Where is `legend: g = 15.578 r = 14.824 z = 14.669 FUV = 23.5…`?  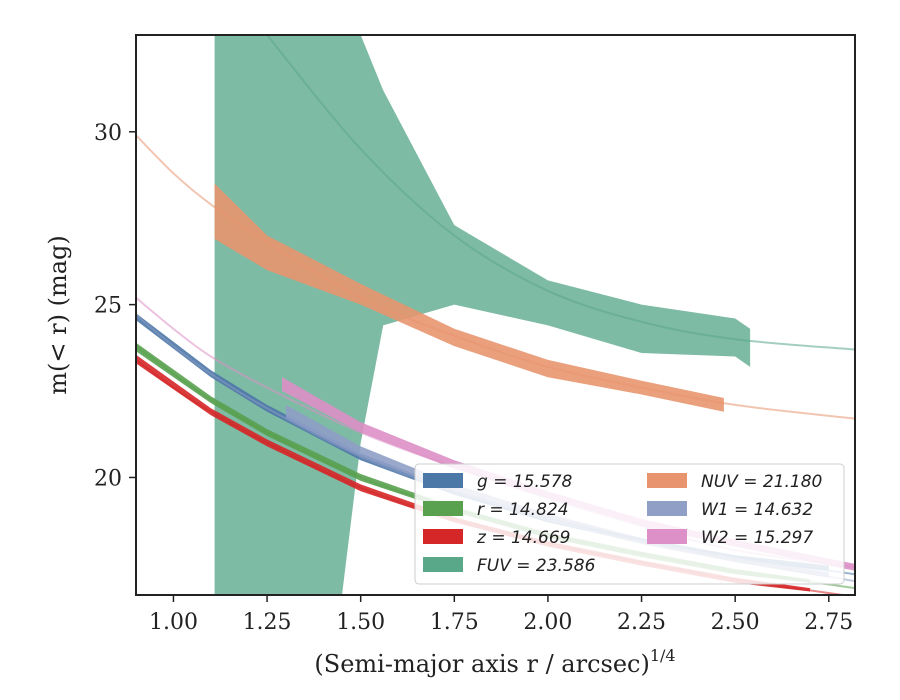
legend: g = 15.578 r = 14.824 z = 14.669 FUV = 23.5… is located at coordinates (629, 524).